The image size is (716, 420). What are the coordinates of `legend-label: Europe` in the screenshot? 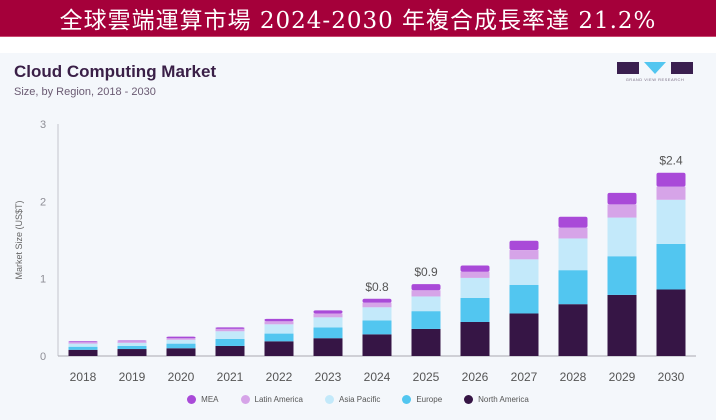 It's located at (429, 399).